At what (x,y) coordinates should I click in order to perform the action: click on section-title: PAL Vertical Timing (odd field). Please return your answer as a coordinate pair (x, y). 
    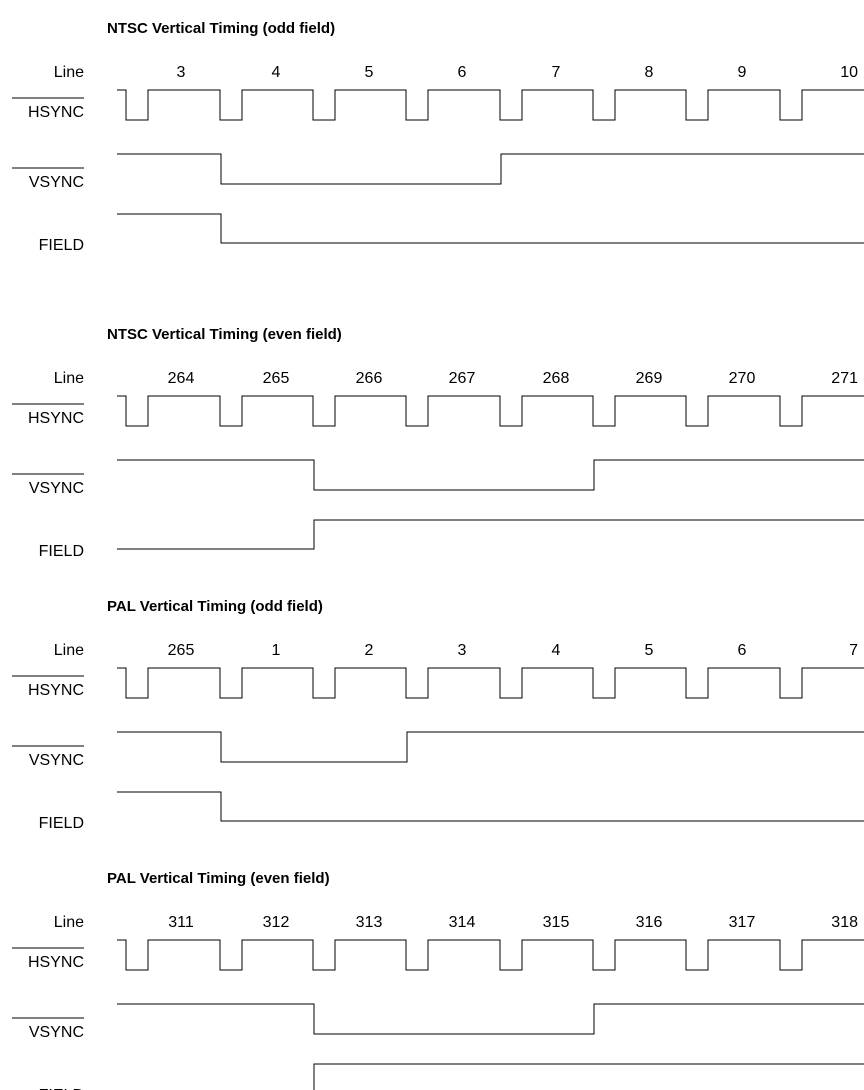
    Looking at the image, I should click on (215, 606).